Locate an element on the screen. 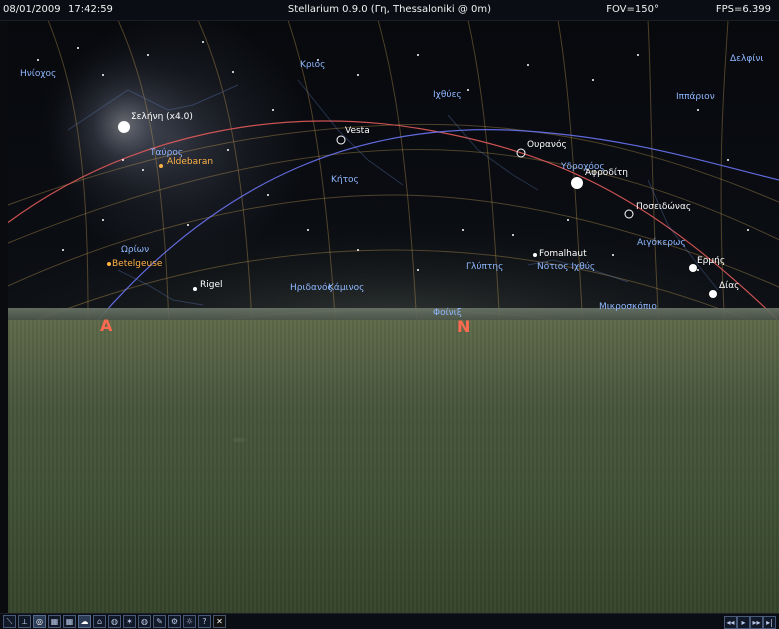 This screenshot has height=629, width=779. label-venus: Αφροδίτη is located at coordinates (606, 173).